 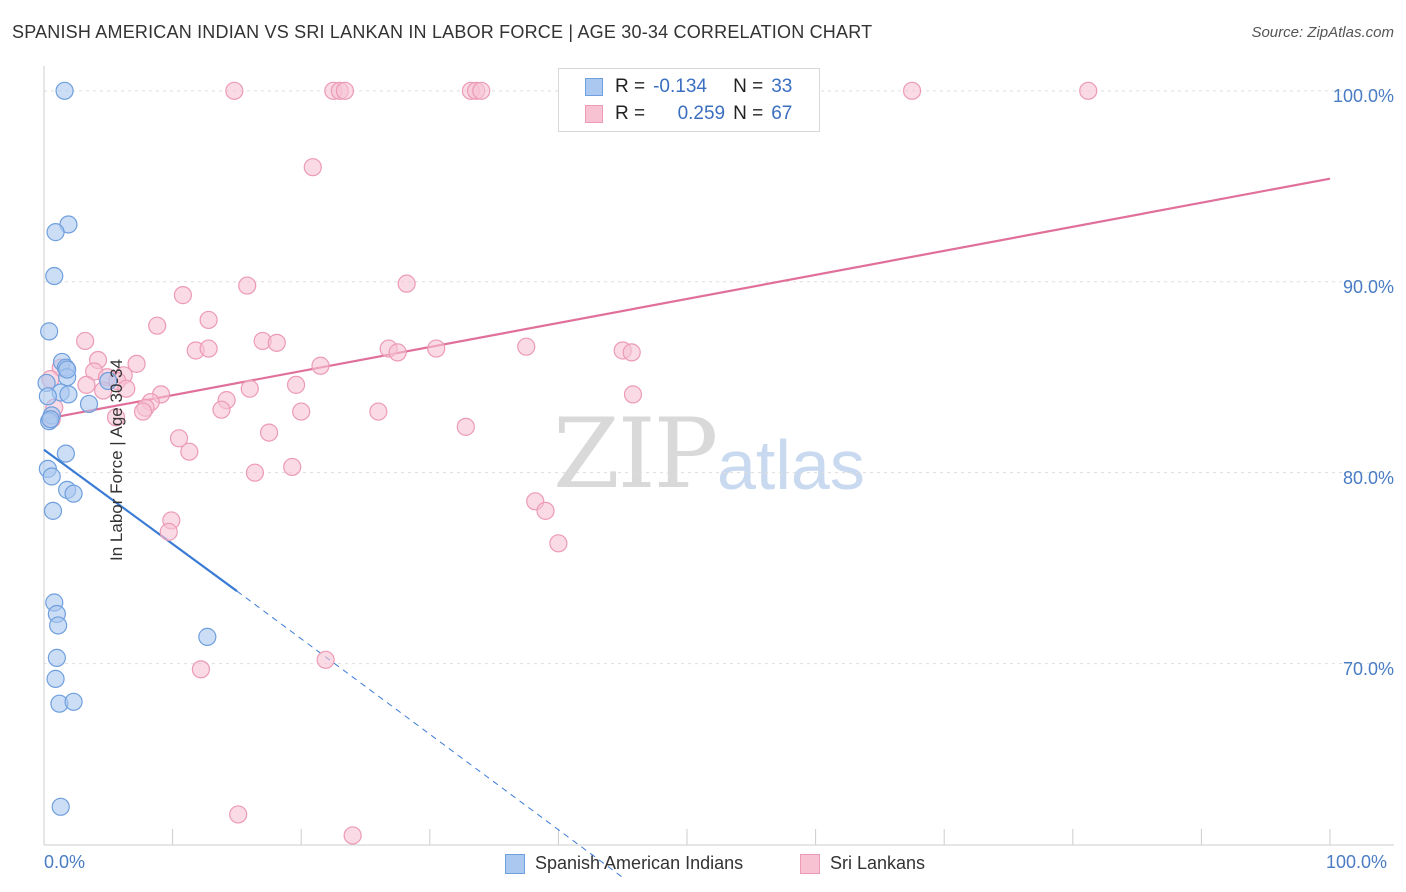 I want to click on y-tick-70: 70.0%, so click(x=1368, y=669).